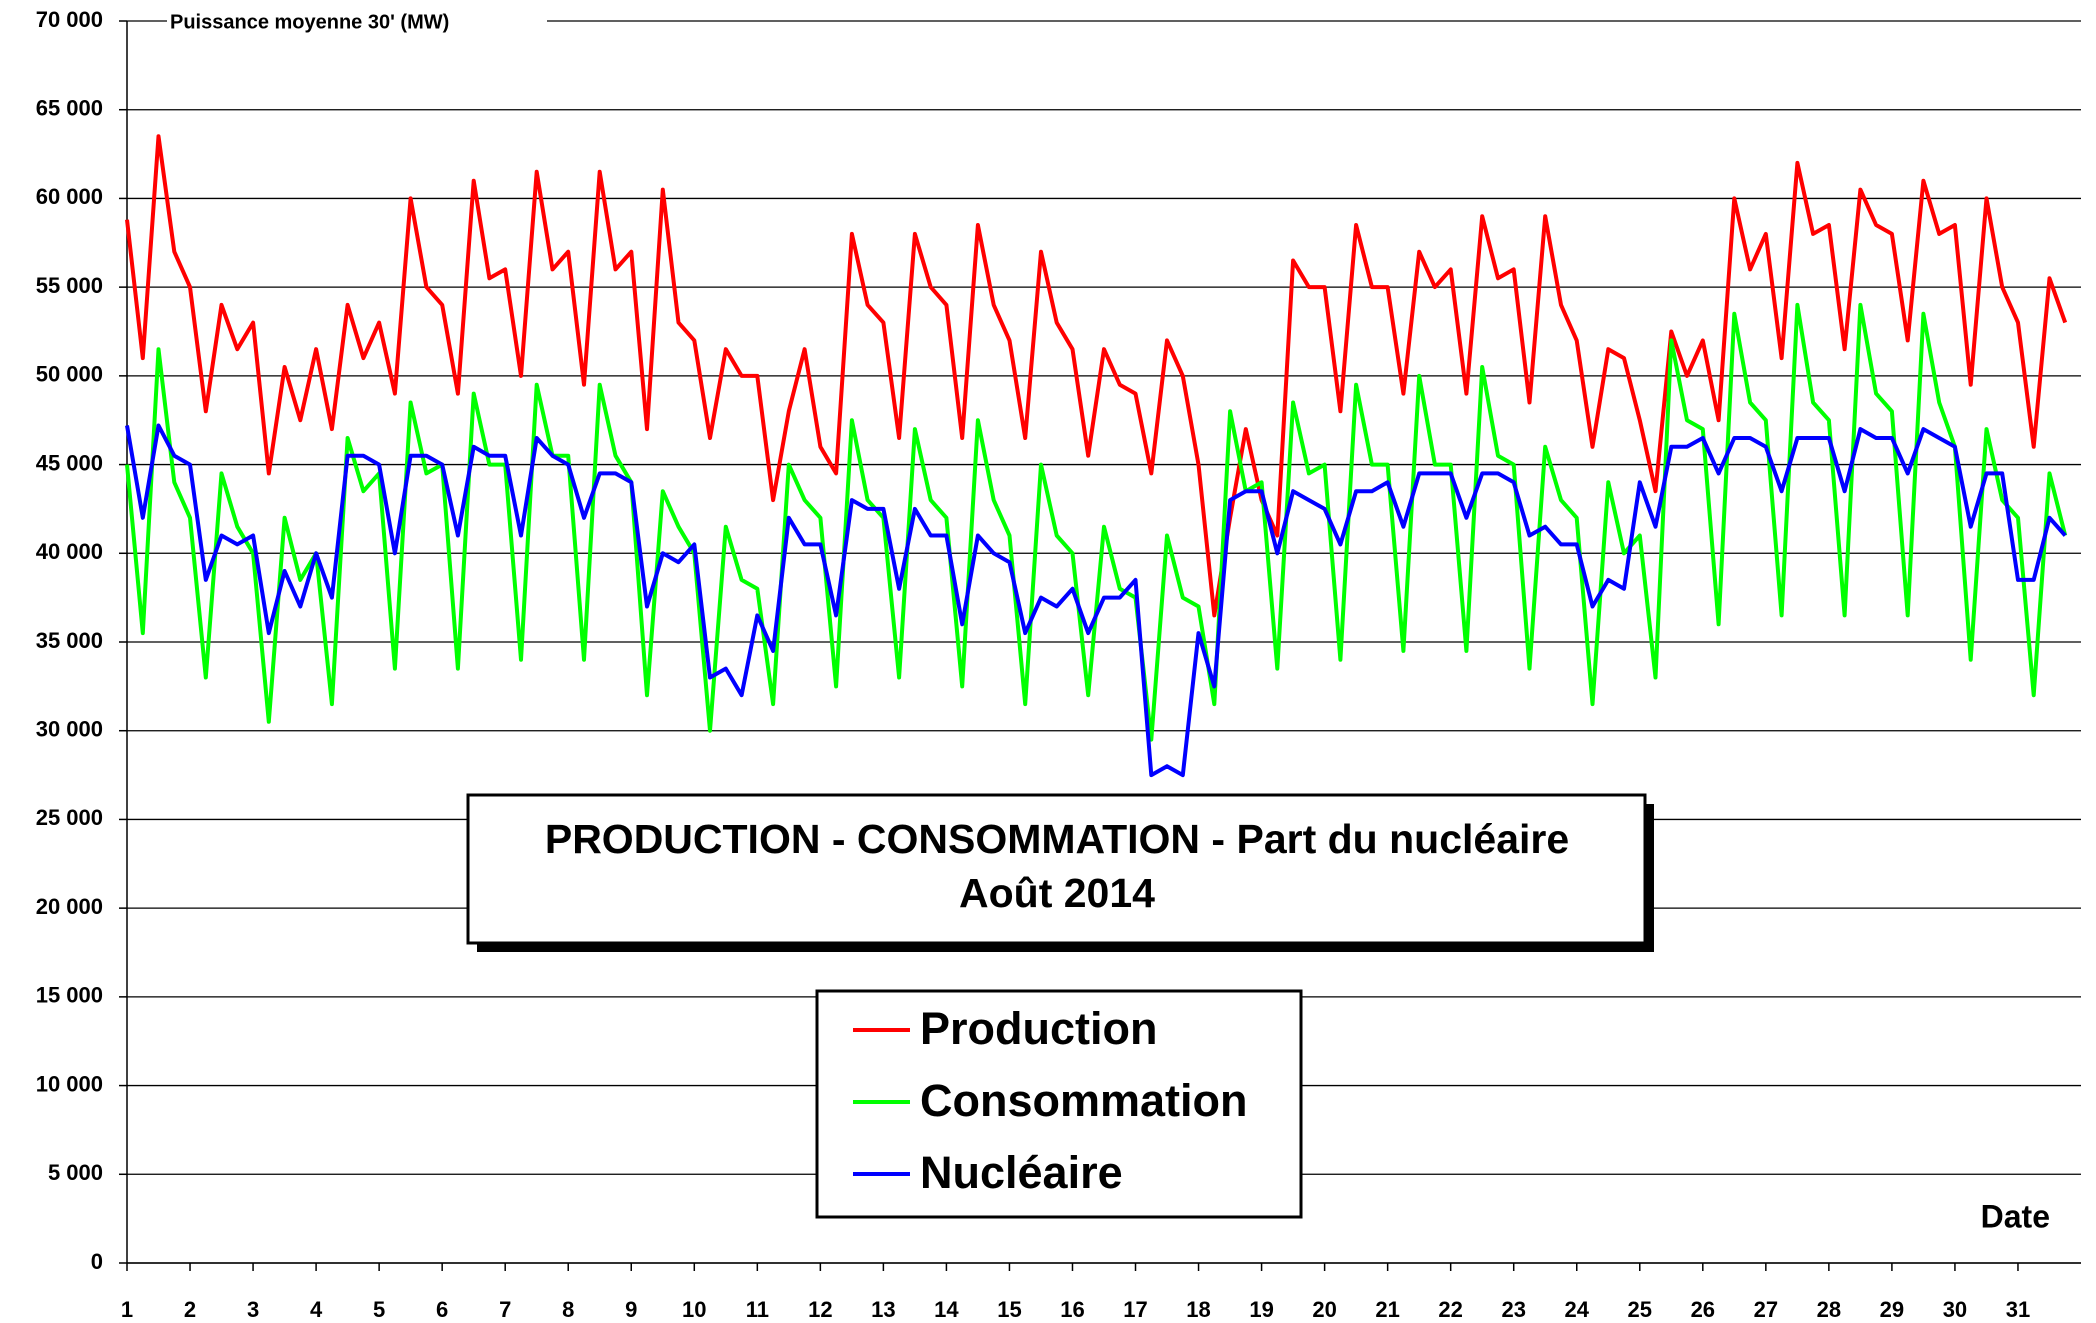 This screenshot has width=2096, height=1323. What do you see at coordinates (883, 1309) in the screenshot?
I see `x-tick-label: 13` at bounding box center [883, 1309].